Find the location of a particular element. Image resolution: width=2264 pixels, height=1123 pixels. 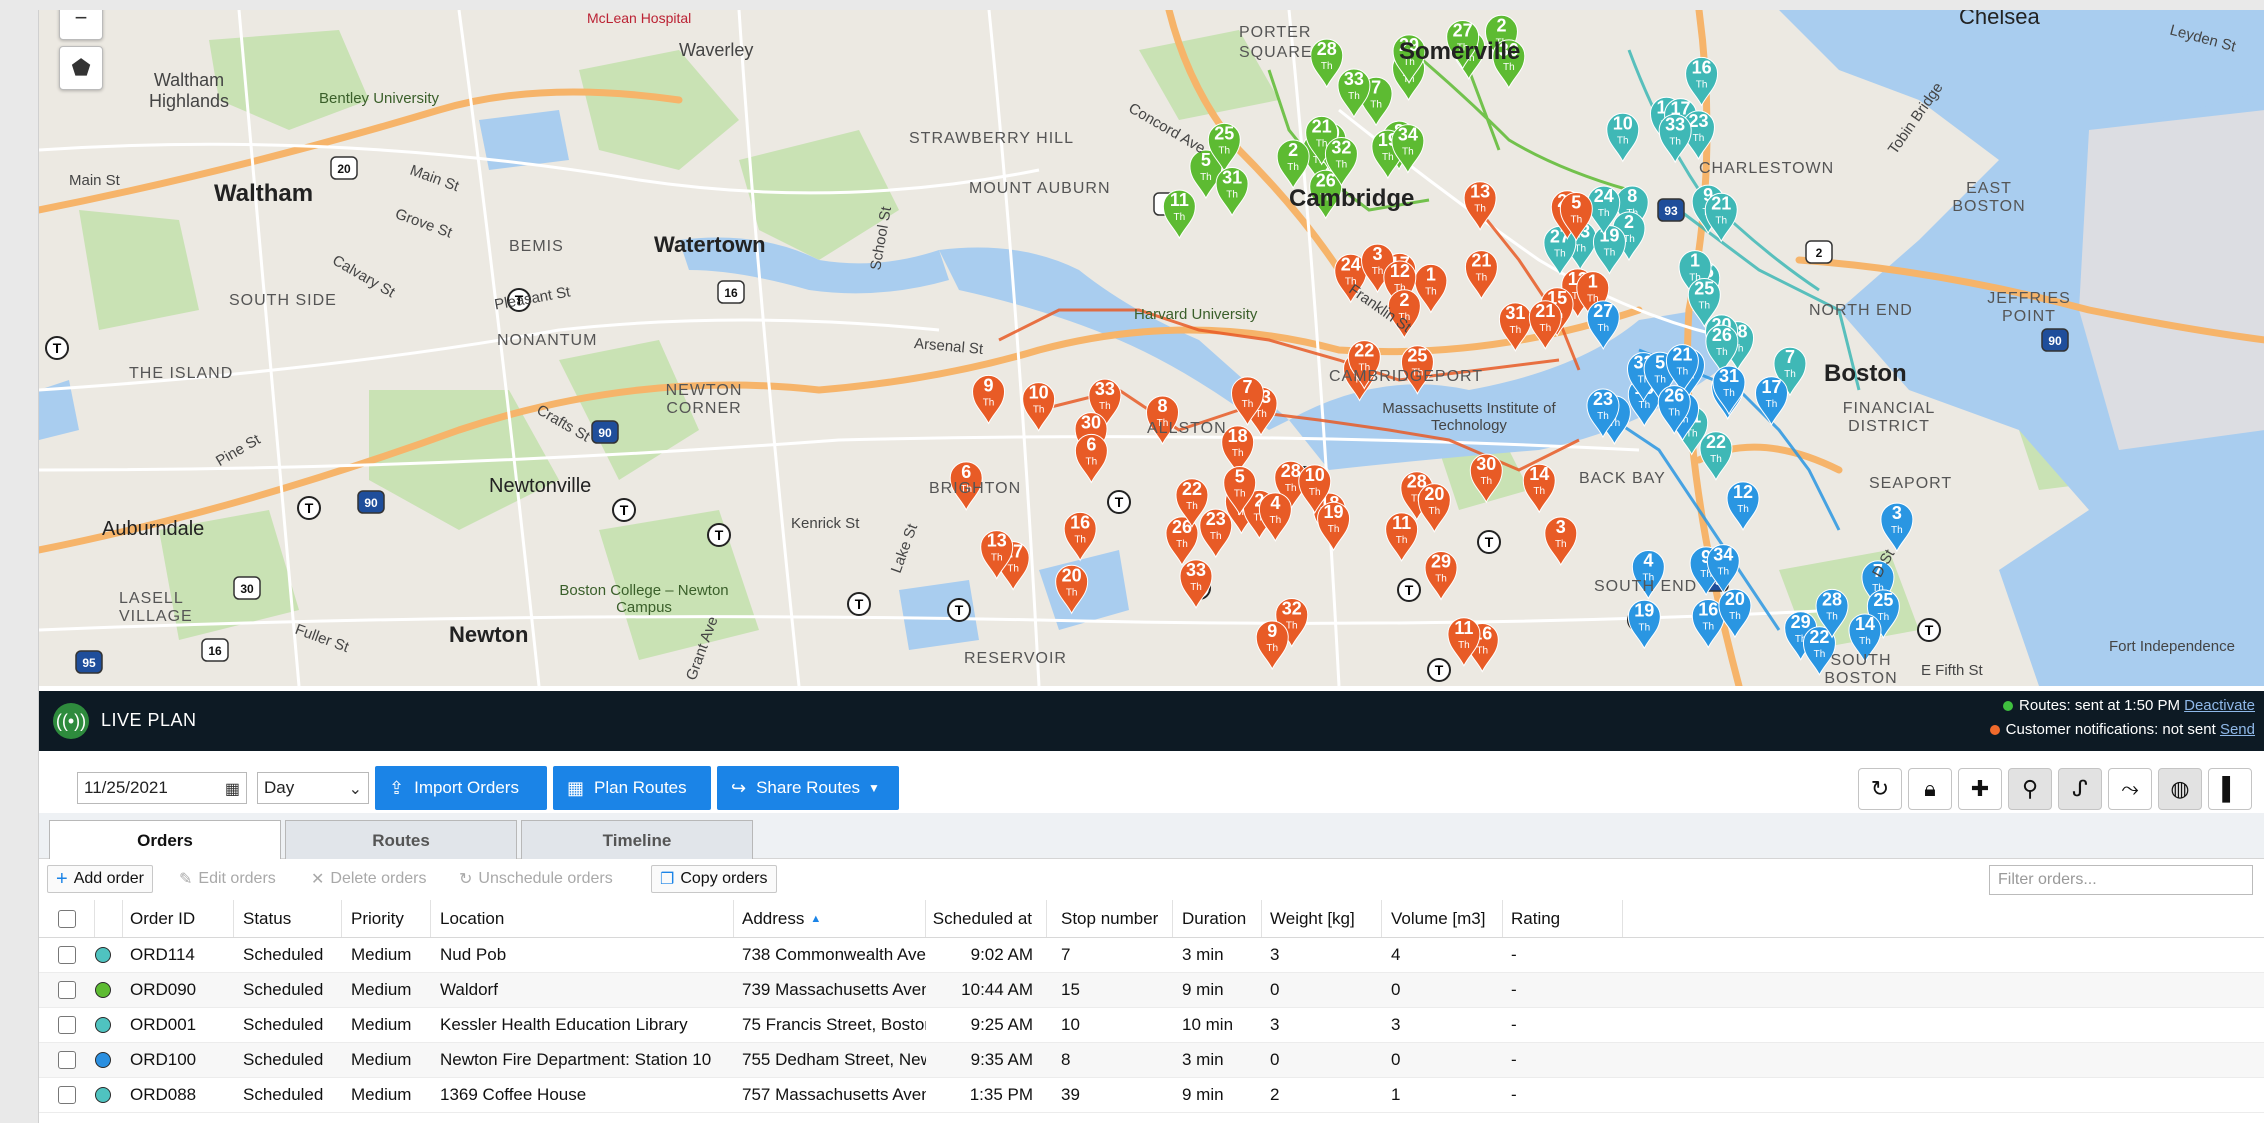

route-stop-marker-blue: 28 Th is located at coordinates (1832, 613).